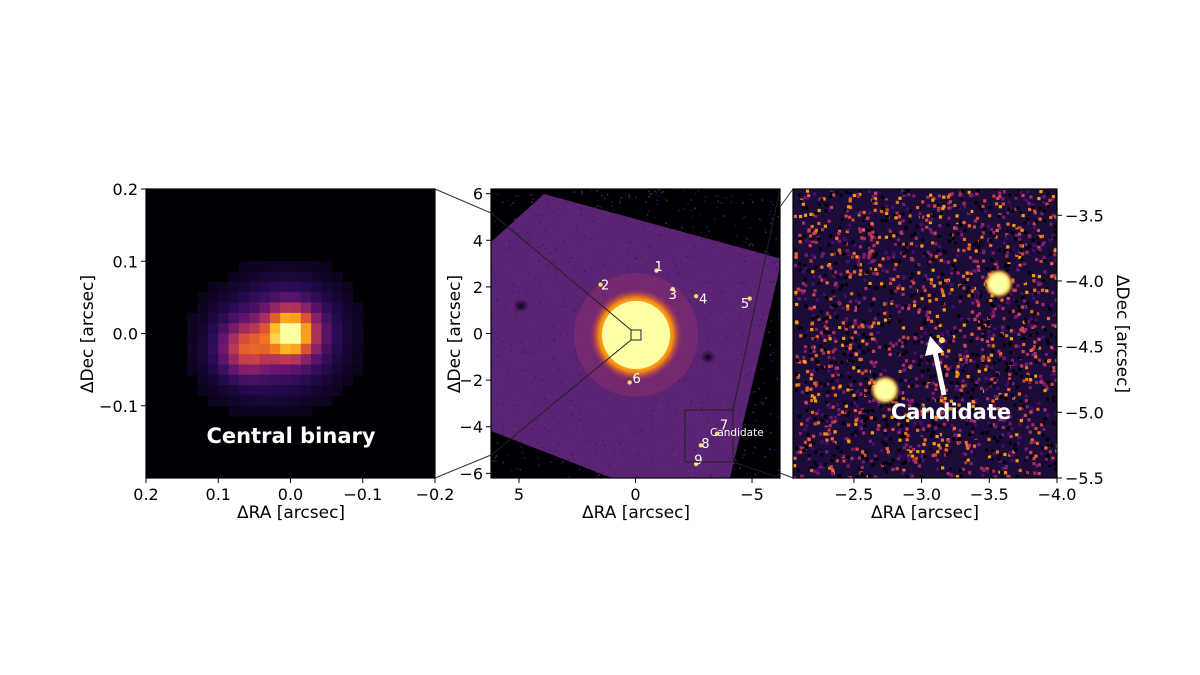 The width and height of the screenshot is (1200, 675). Describe the element at coordinates (125, 334) in the screenshot. I see `y-tick-label: 0.0` at that location.